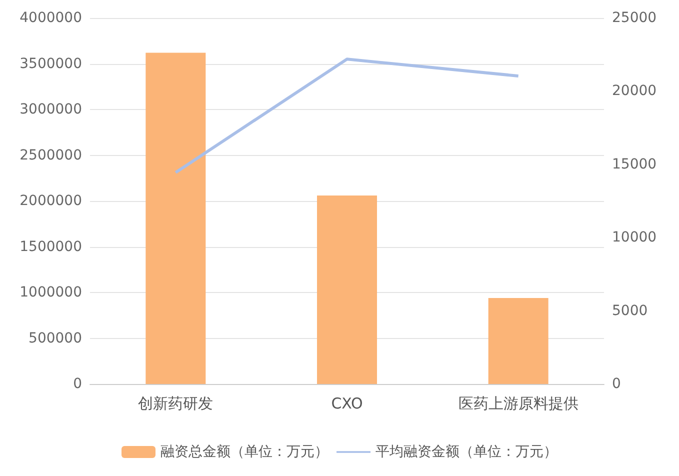 Image resolution: width=679 pixels, height=476 pixels. I want to click on y2-tick-label: 10000, so click(634, 238).